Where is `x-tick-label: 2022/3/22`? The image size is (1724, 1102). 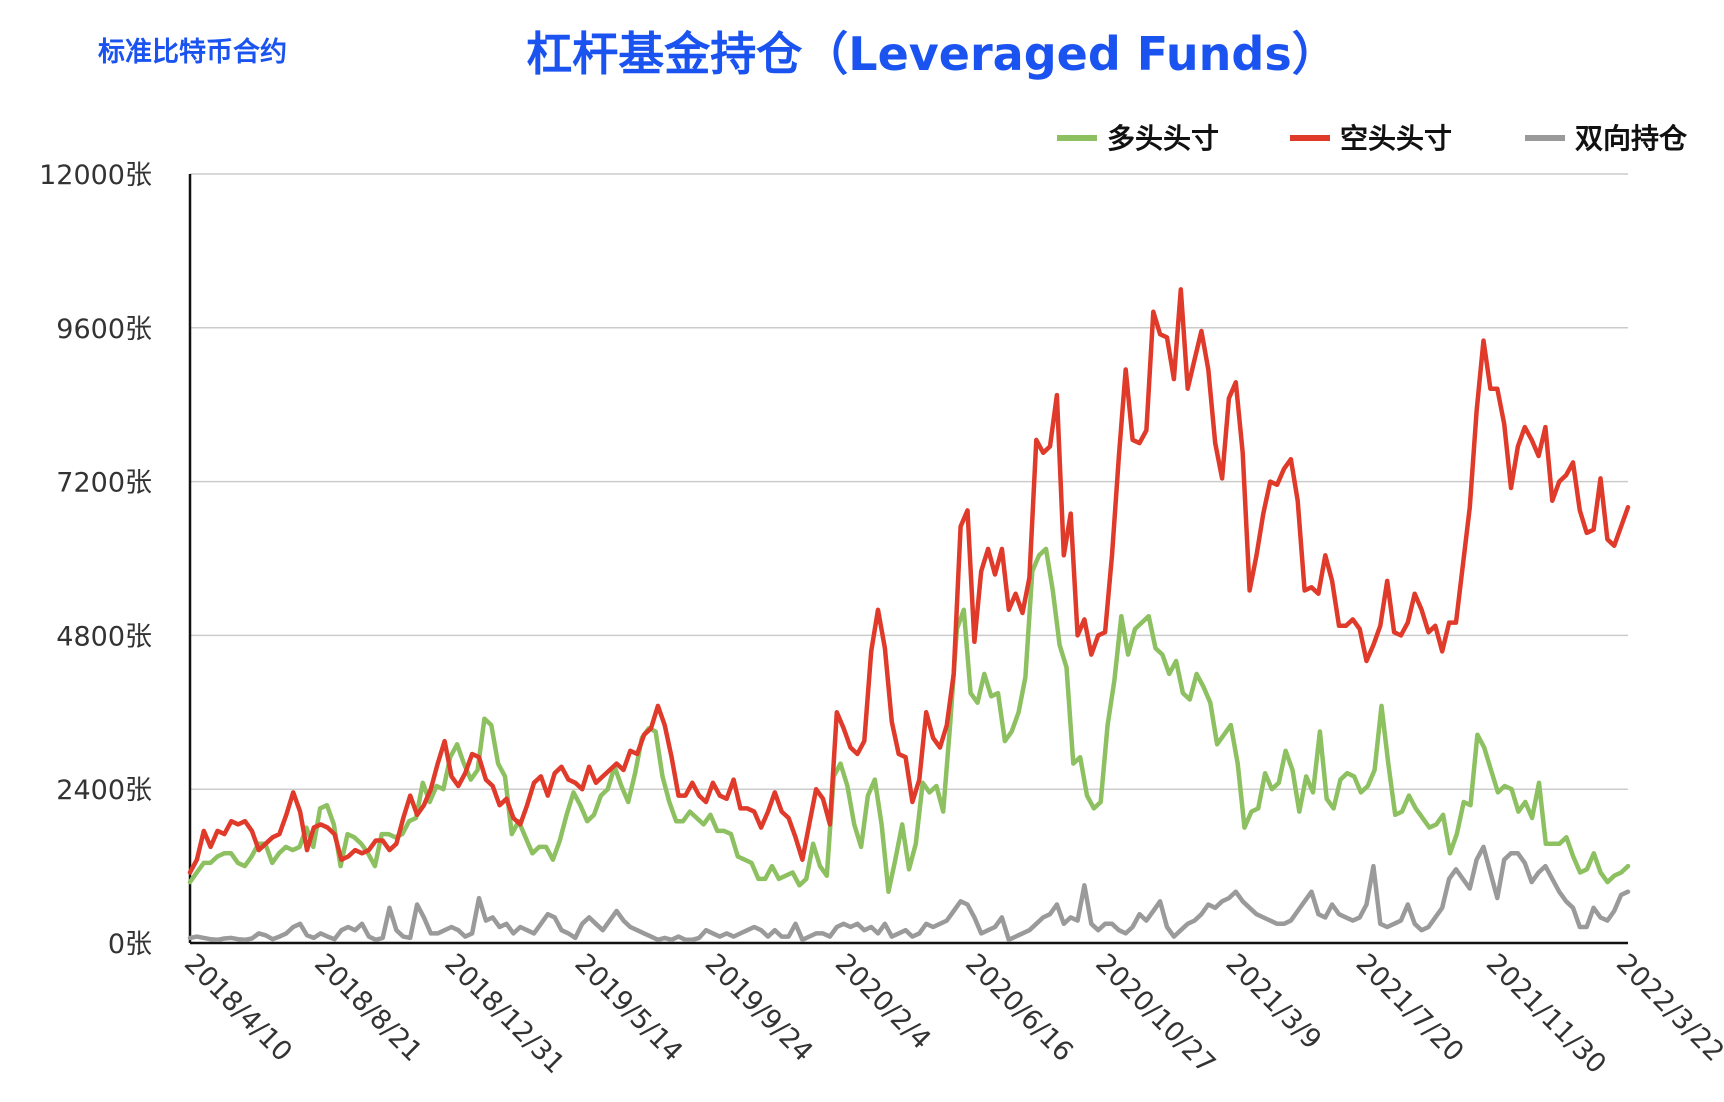
x-tick-label: 2022/3/22 is located at coordinates (1667, 1008).